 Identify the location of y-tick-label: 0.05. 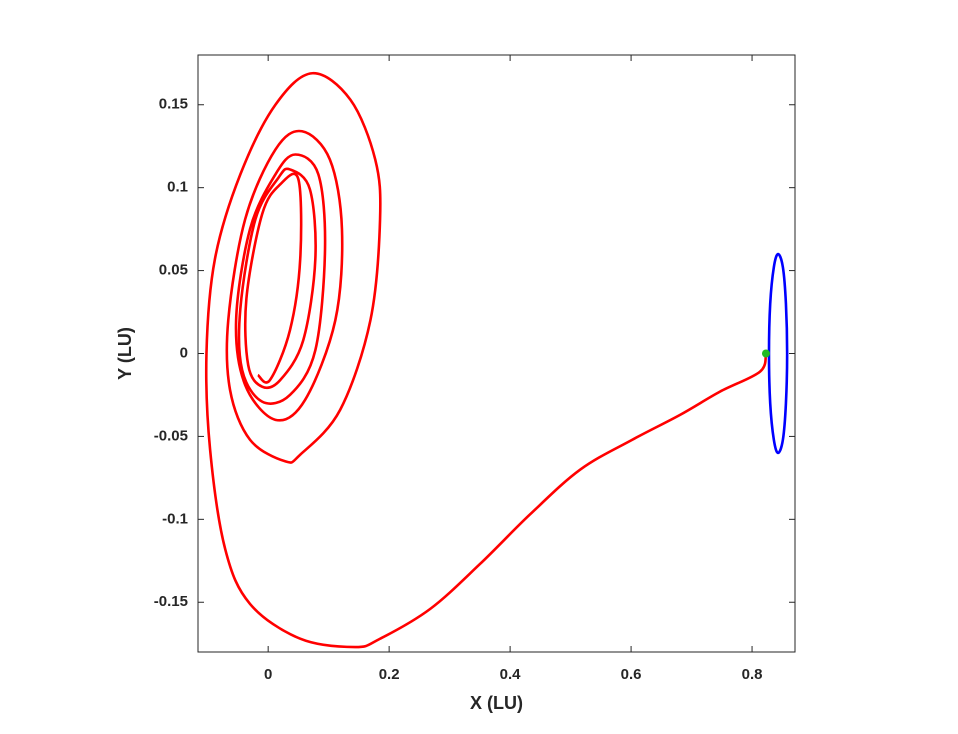
(173, 270).